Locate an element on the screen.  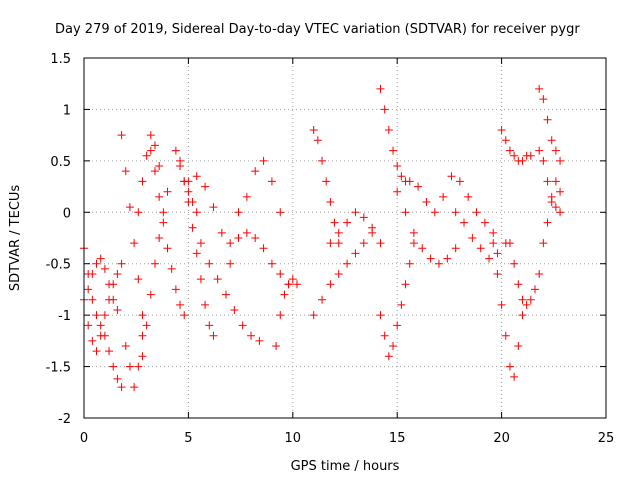
y-tick-label: 0.5 is located at coordinates (60, 162).